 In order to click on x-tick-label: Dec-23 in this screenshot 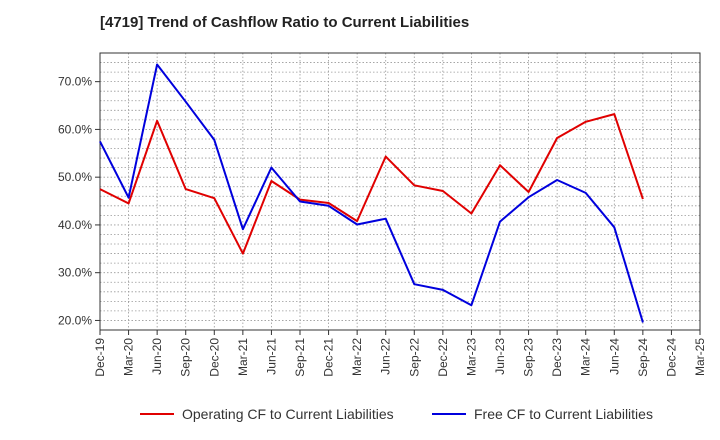, I will do `click(557, 357)`.